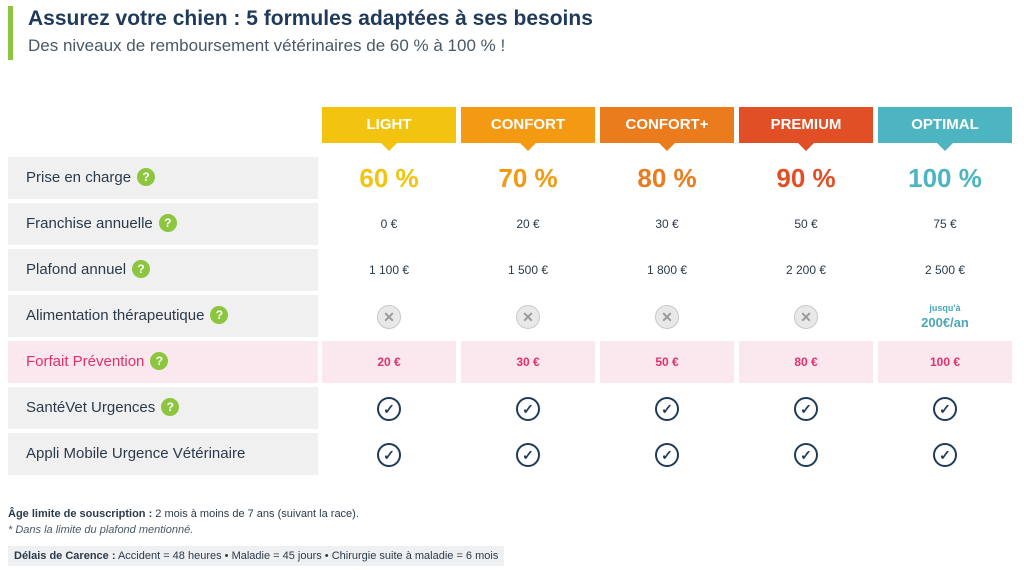 The width and height of the screenshot is (1024, 577). What do you see at coordinates (389, 224) in the screenshot?
I see `value-cell: 0 €` at bounding box center [389, 224].